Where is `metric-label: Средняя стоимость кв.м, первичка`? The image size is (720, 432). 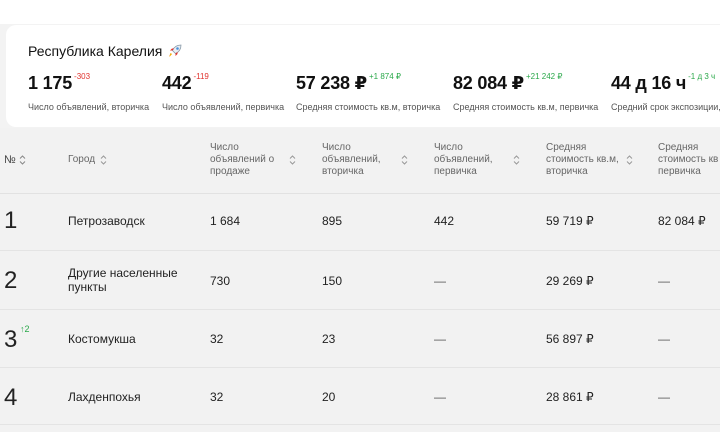 metric-label: Средняя стоимость кв.м, первичка is located at coordinates (526, 107).